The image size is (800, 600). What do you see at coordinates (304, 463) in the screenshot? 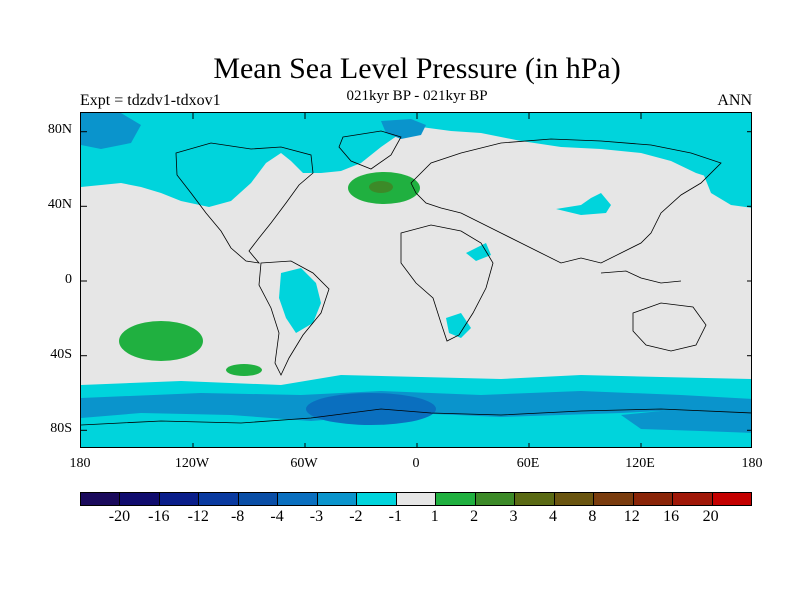
I see `lon-tick-label: 60W` at bounding box center [304, 463].